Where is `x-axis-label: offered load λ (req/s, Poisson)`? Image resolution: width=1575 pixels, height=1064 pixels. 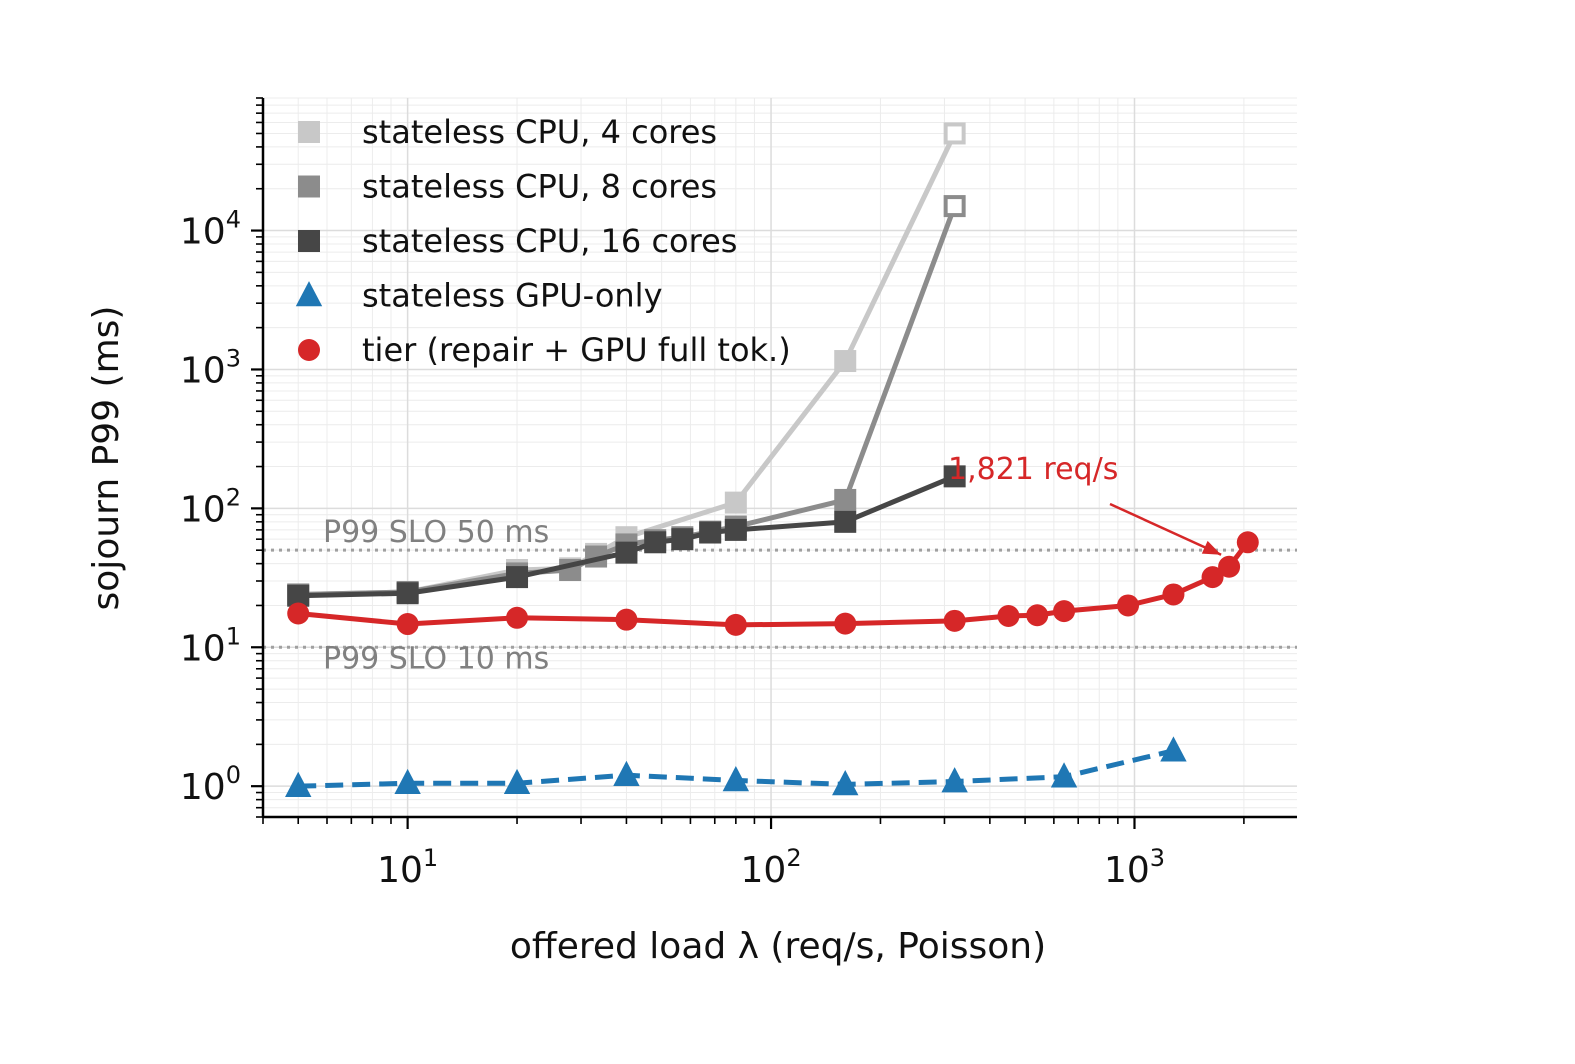 x-axis-label: offered load λ (req/s, Poisson) is located at coordinates (778, 946).